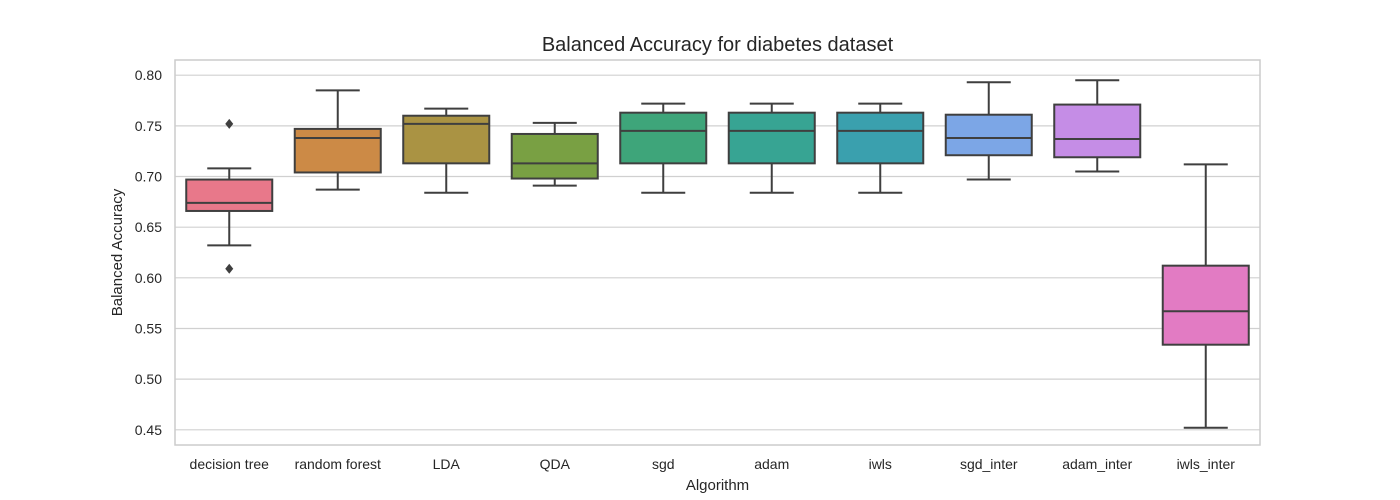  Describe the element at coordinates (148, 430) in the screenshot. I see `y-tick-label: 0.45` at that location.